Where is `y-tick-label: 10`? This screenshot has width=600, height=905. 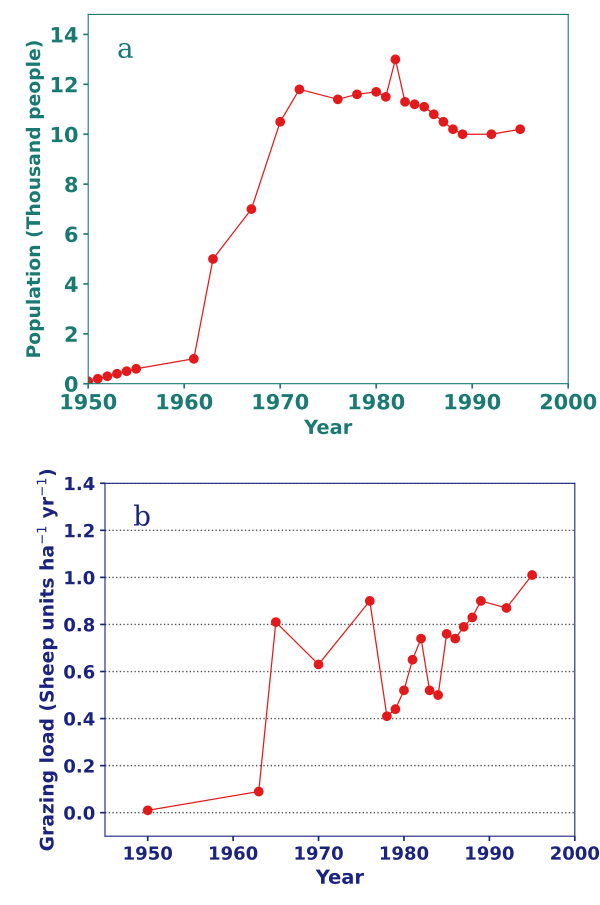
y-tick-label: 10 is located at coordinates (65, 134).